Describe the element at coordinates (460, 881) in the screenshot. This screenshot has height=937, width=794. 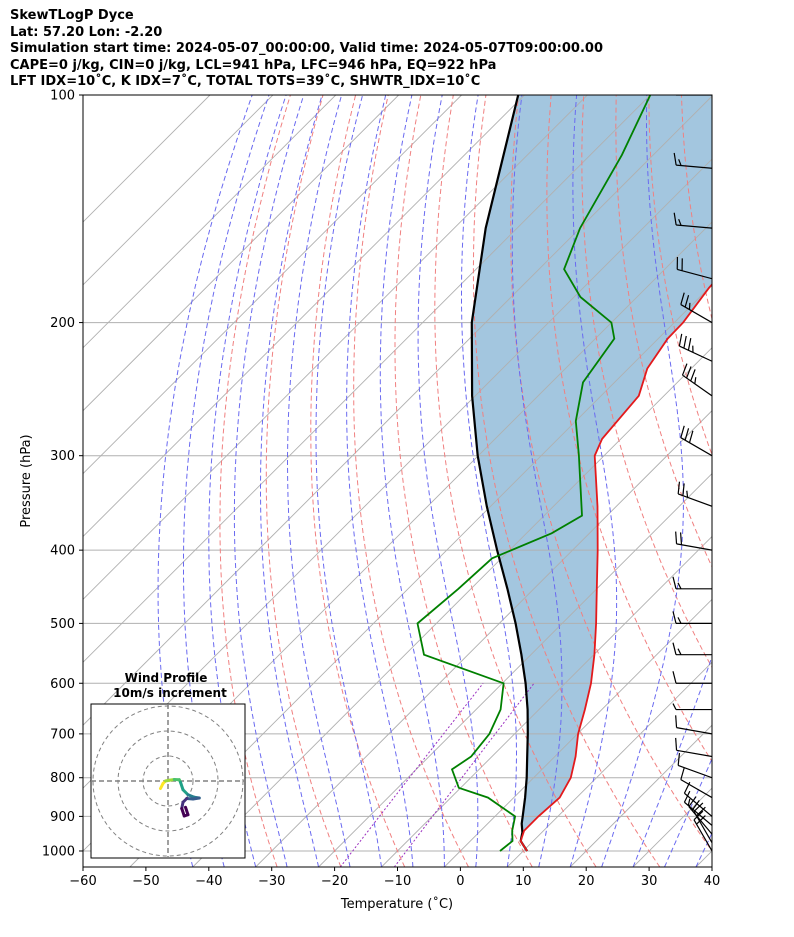
I see `x-tick-label: 0` at that location.